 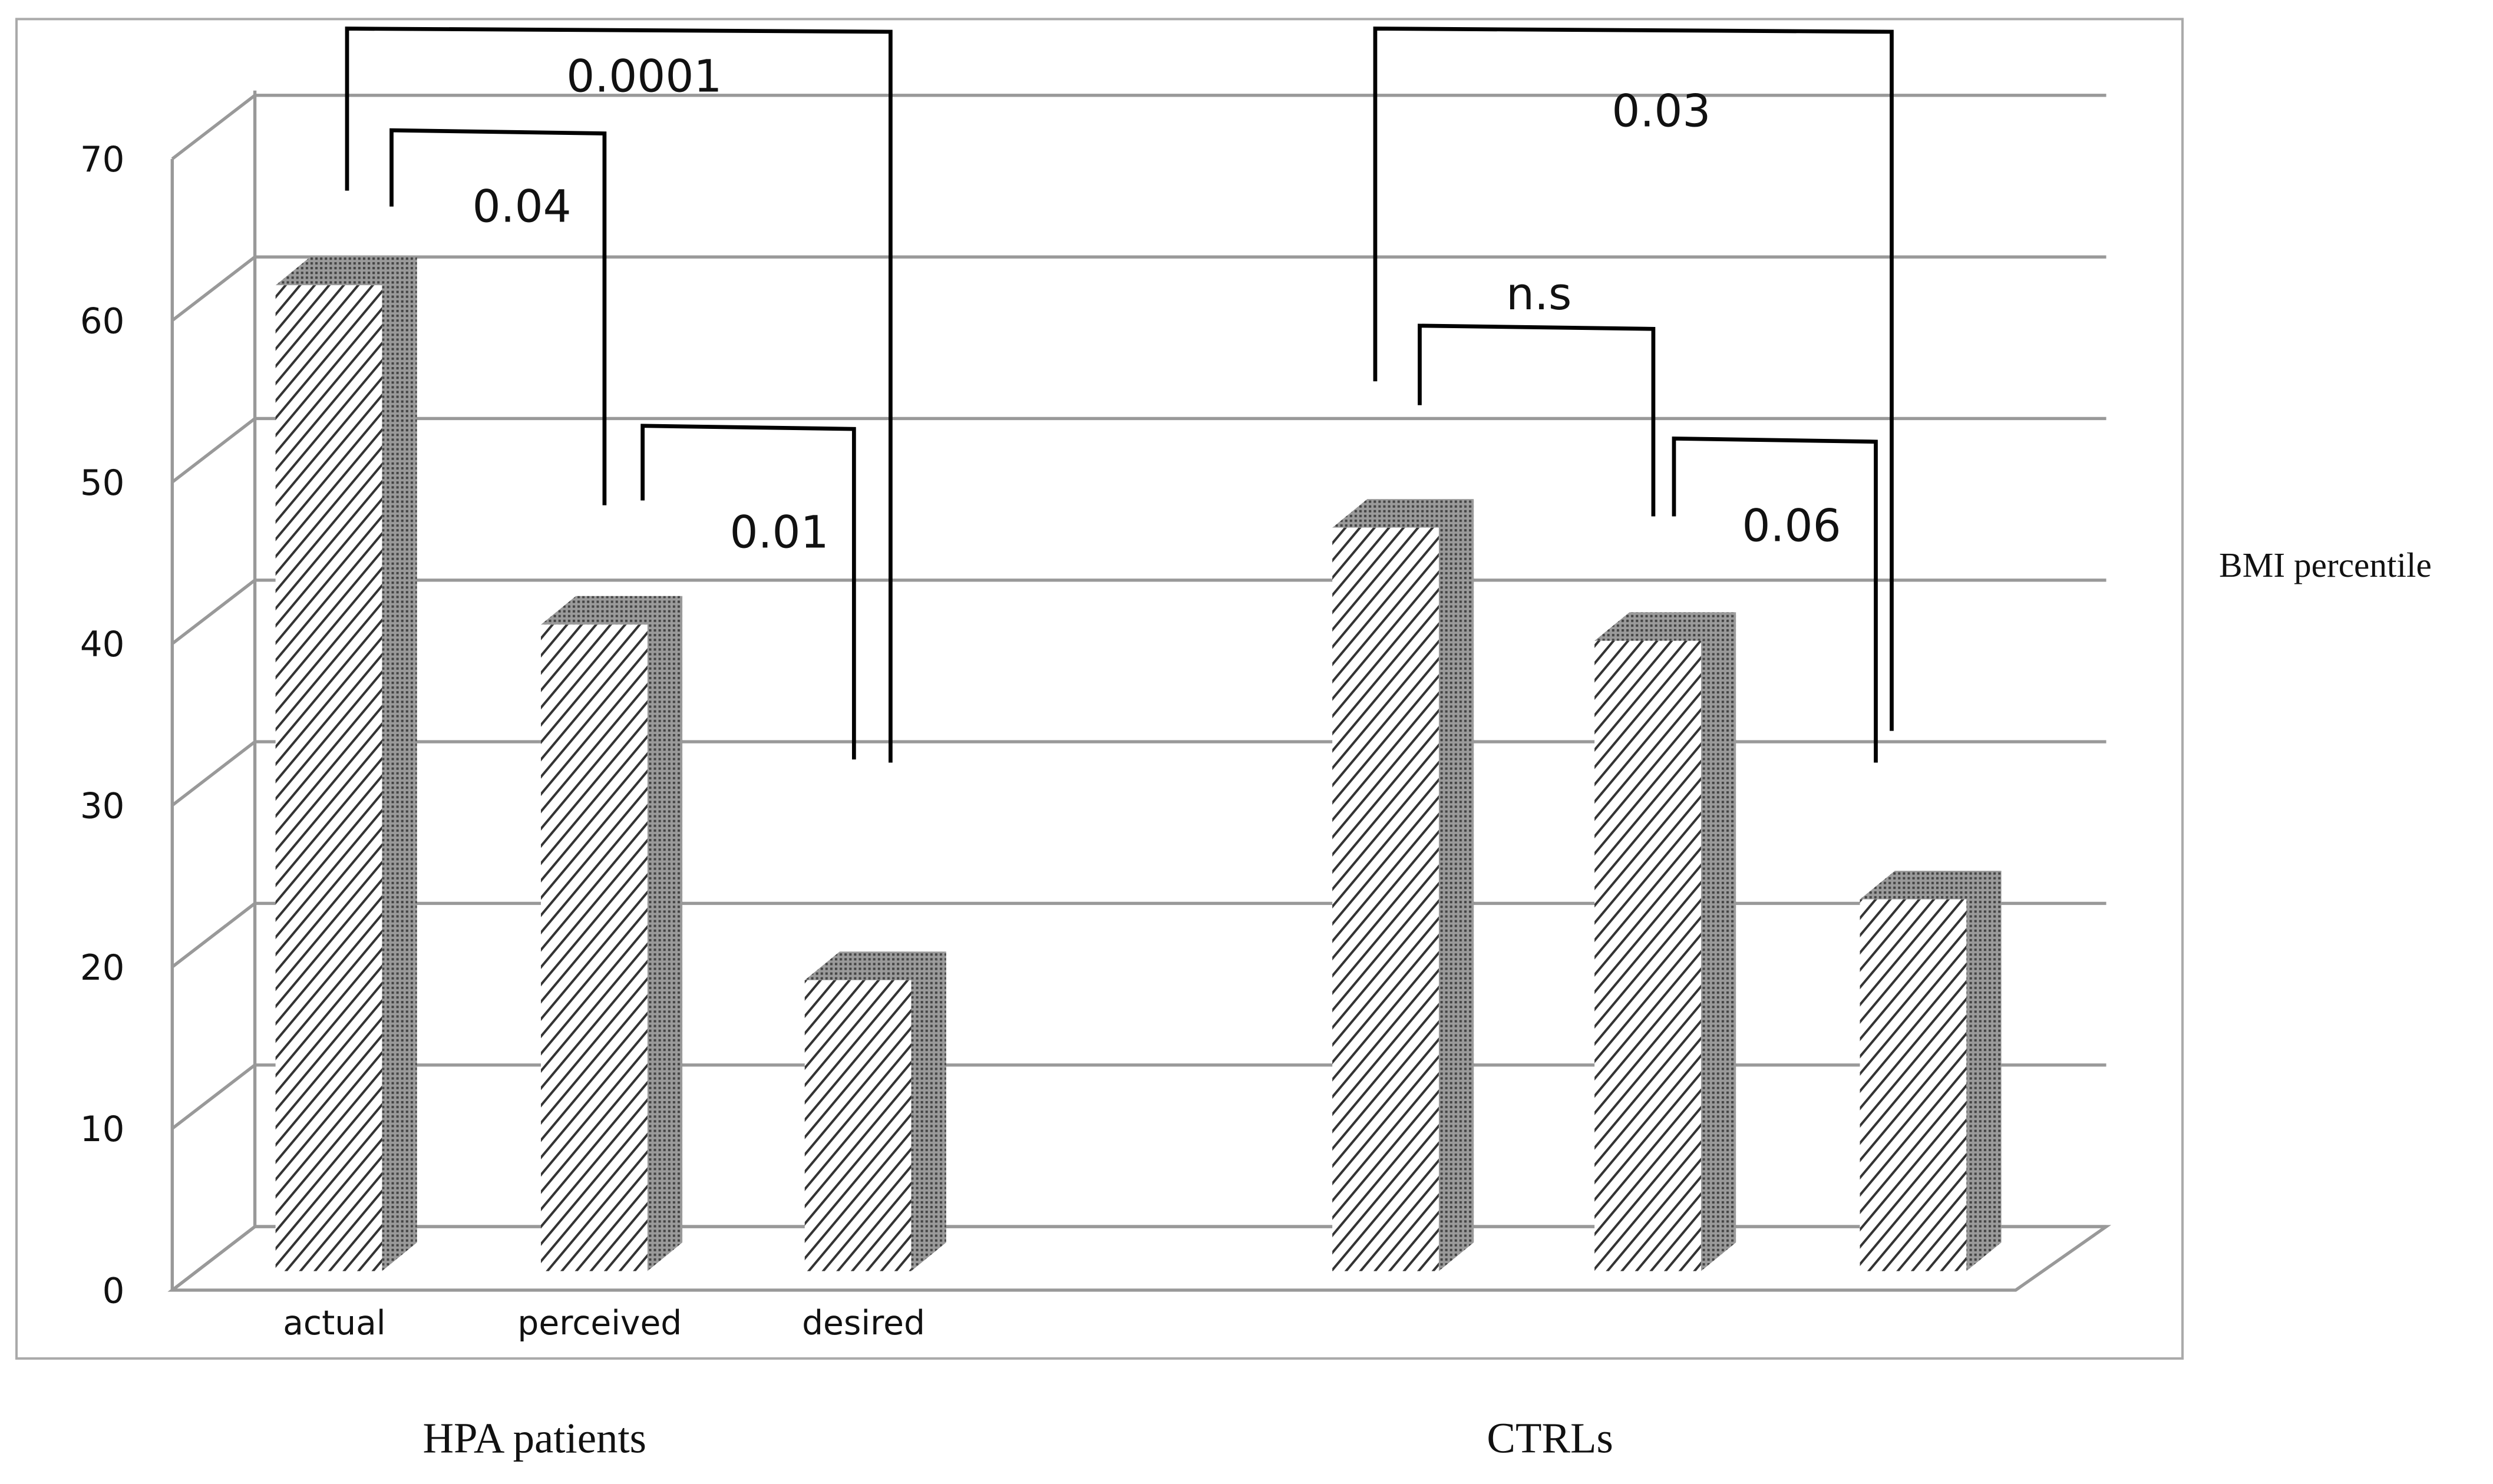 What do you see at coordinates (114, 1290) in the screenshot?
I see `y-tick-label: 0` at bounding box center [114, 1290].